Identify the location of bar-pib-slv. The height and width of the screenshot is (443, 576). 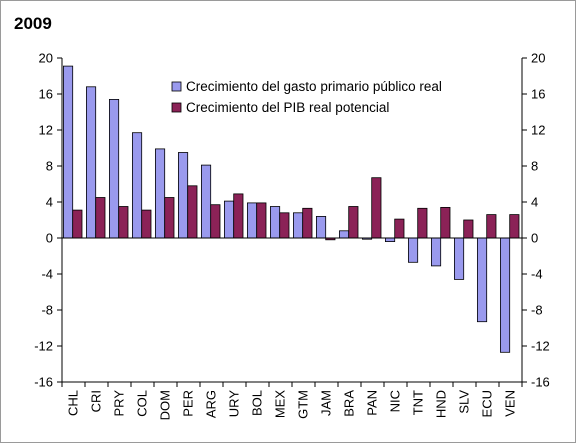
(468, 229).